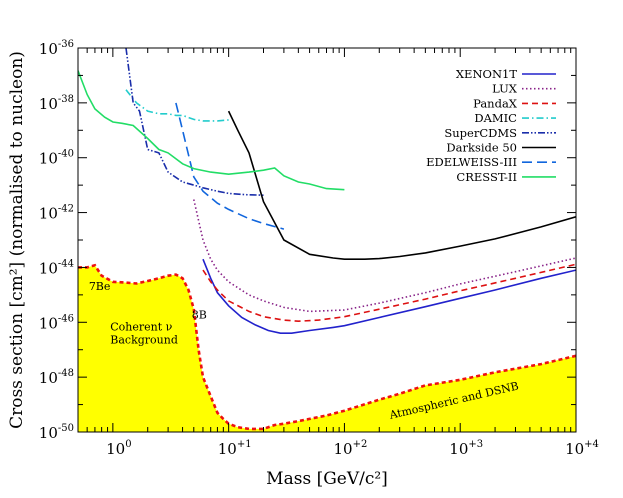 This screenshot has height=498, width=623. I want to click on y-tick-label: 10-48, so click(56, 377).